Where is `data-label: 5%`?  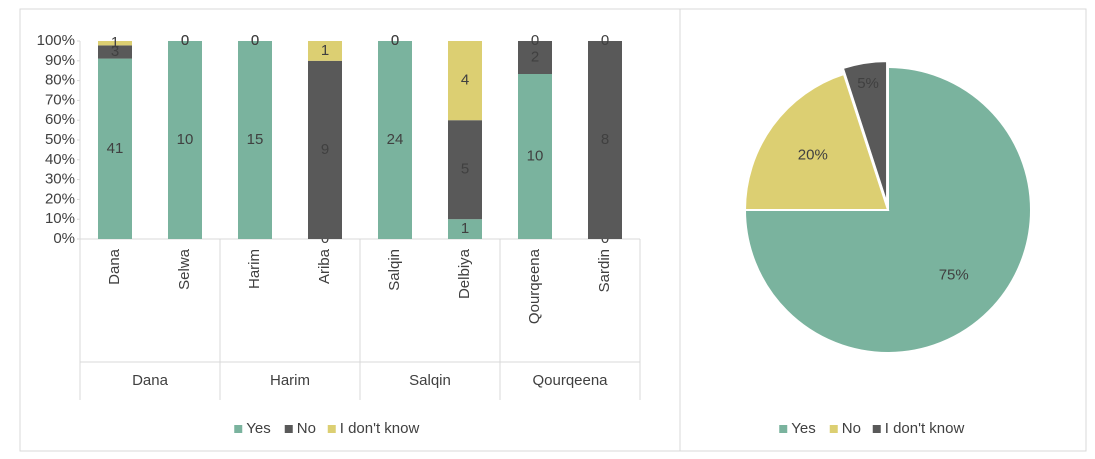 data-label: 5% is located at coordinates (868, 83).